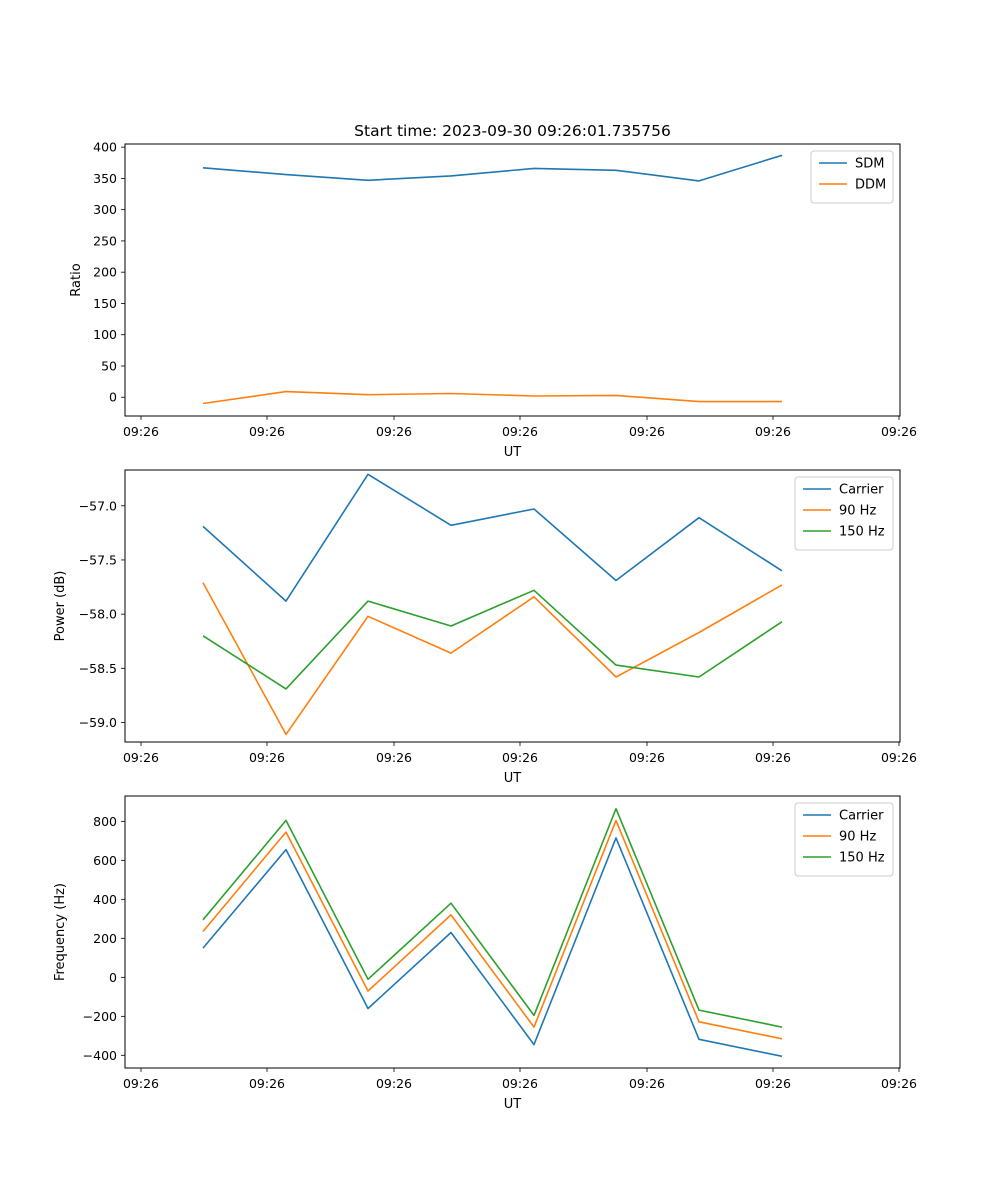 The width and height of the screenshot is (1000, 1200). Describe the element at coordinates (98, 559) in the screenshot. I see `panel-2-y-tick-label: −57.5` at that location.